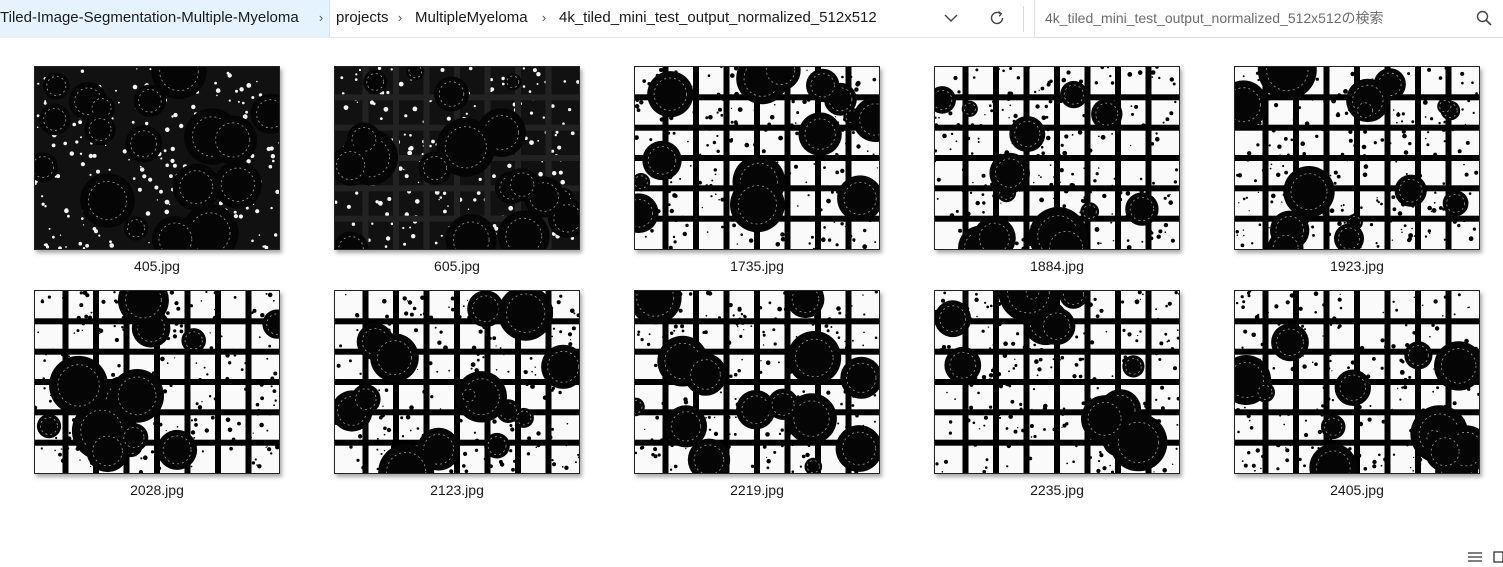  Describe the element at coordinates (1484, 18) in the screenshot. I see `search-icon` at that location.